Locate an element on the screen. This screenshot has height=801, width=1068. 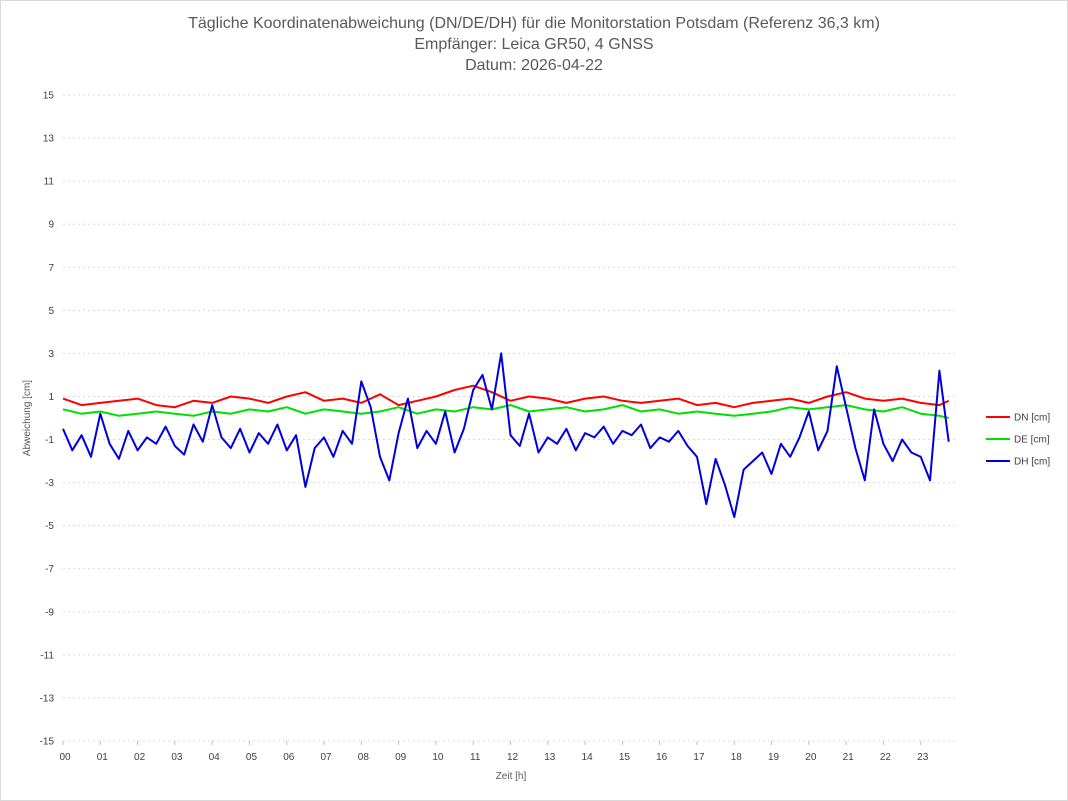
y-tick-label: 7 is located at coordinates (51, 268).